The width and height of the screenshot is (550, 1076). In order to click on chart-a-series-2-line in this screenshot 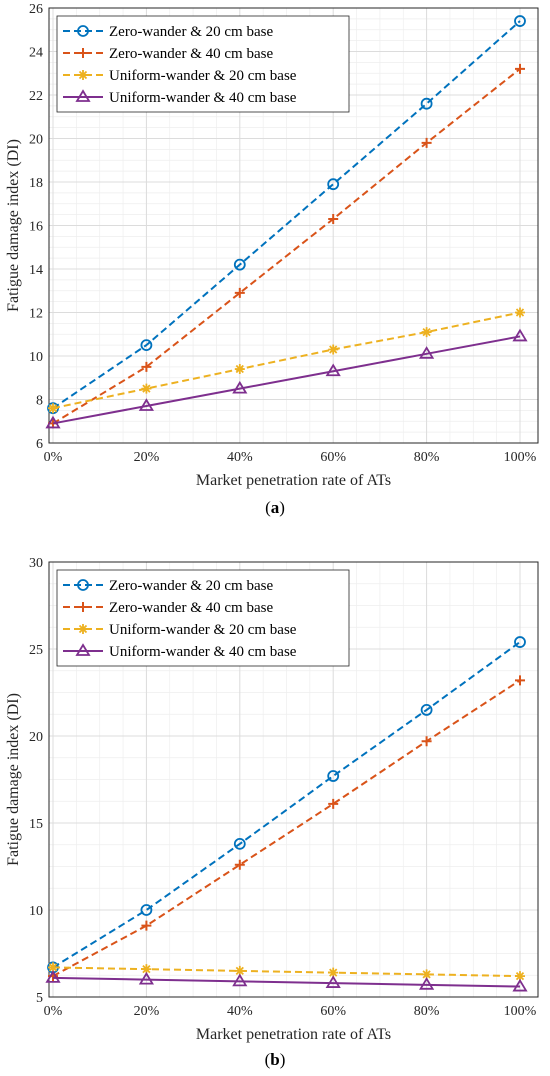, I will do `click(286, 360)`.